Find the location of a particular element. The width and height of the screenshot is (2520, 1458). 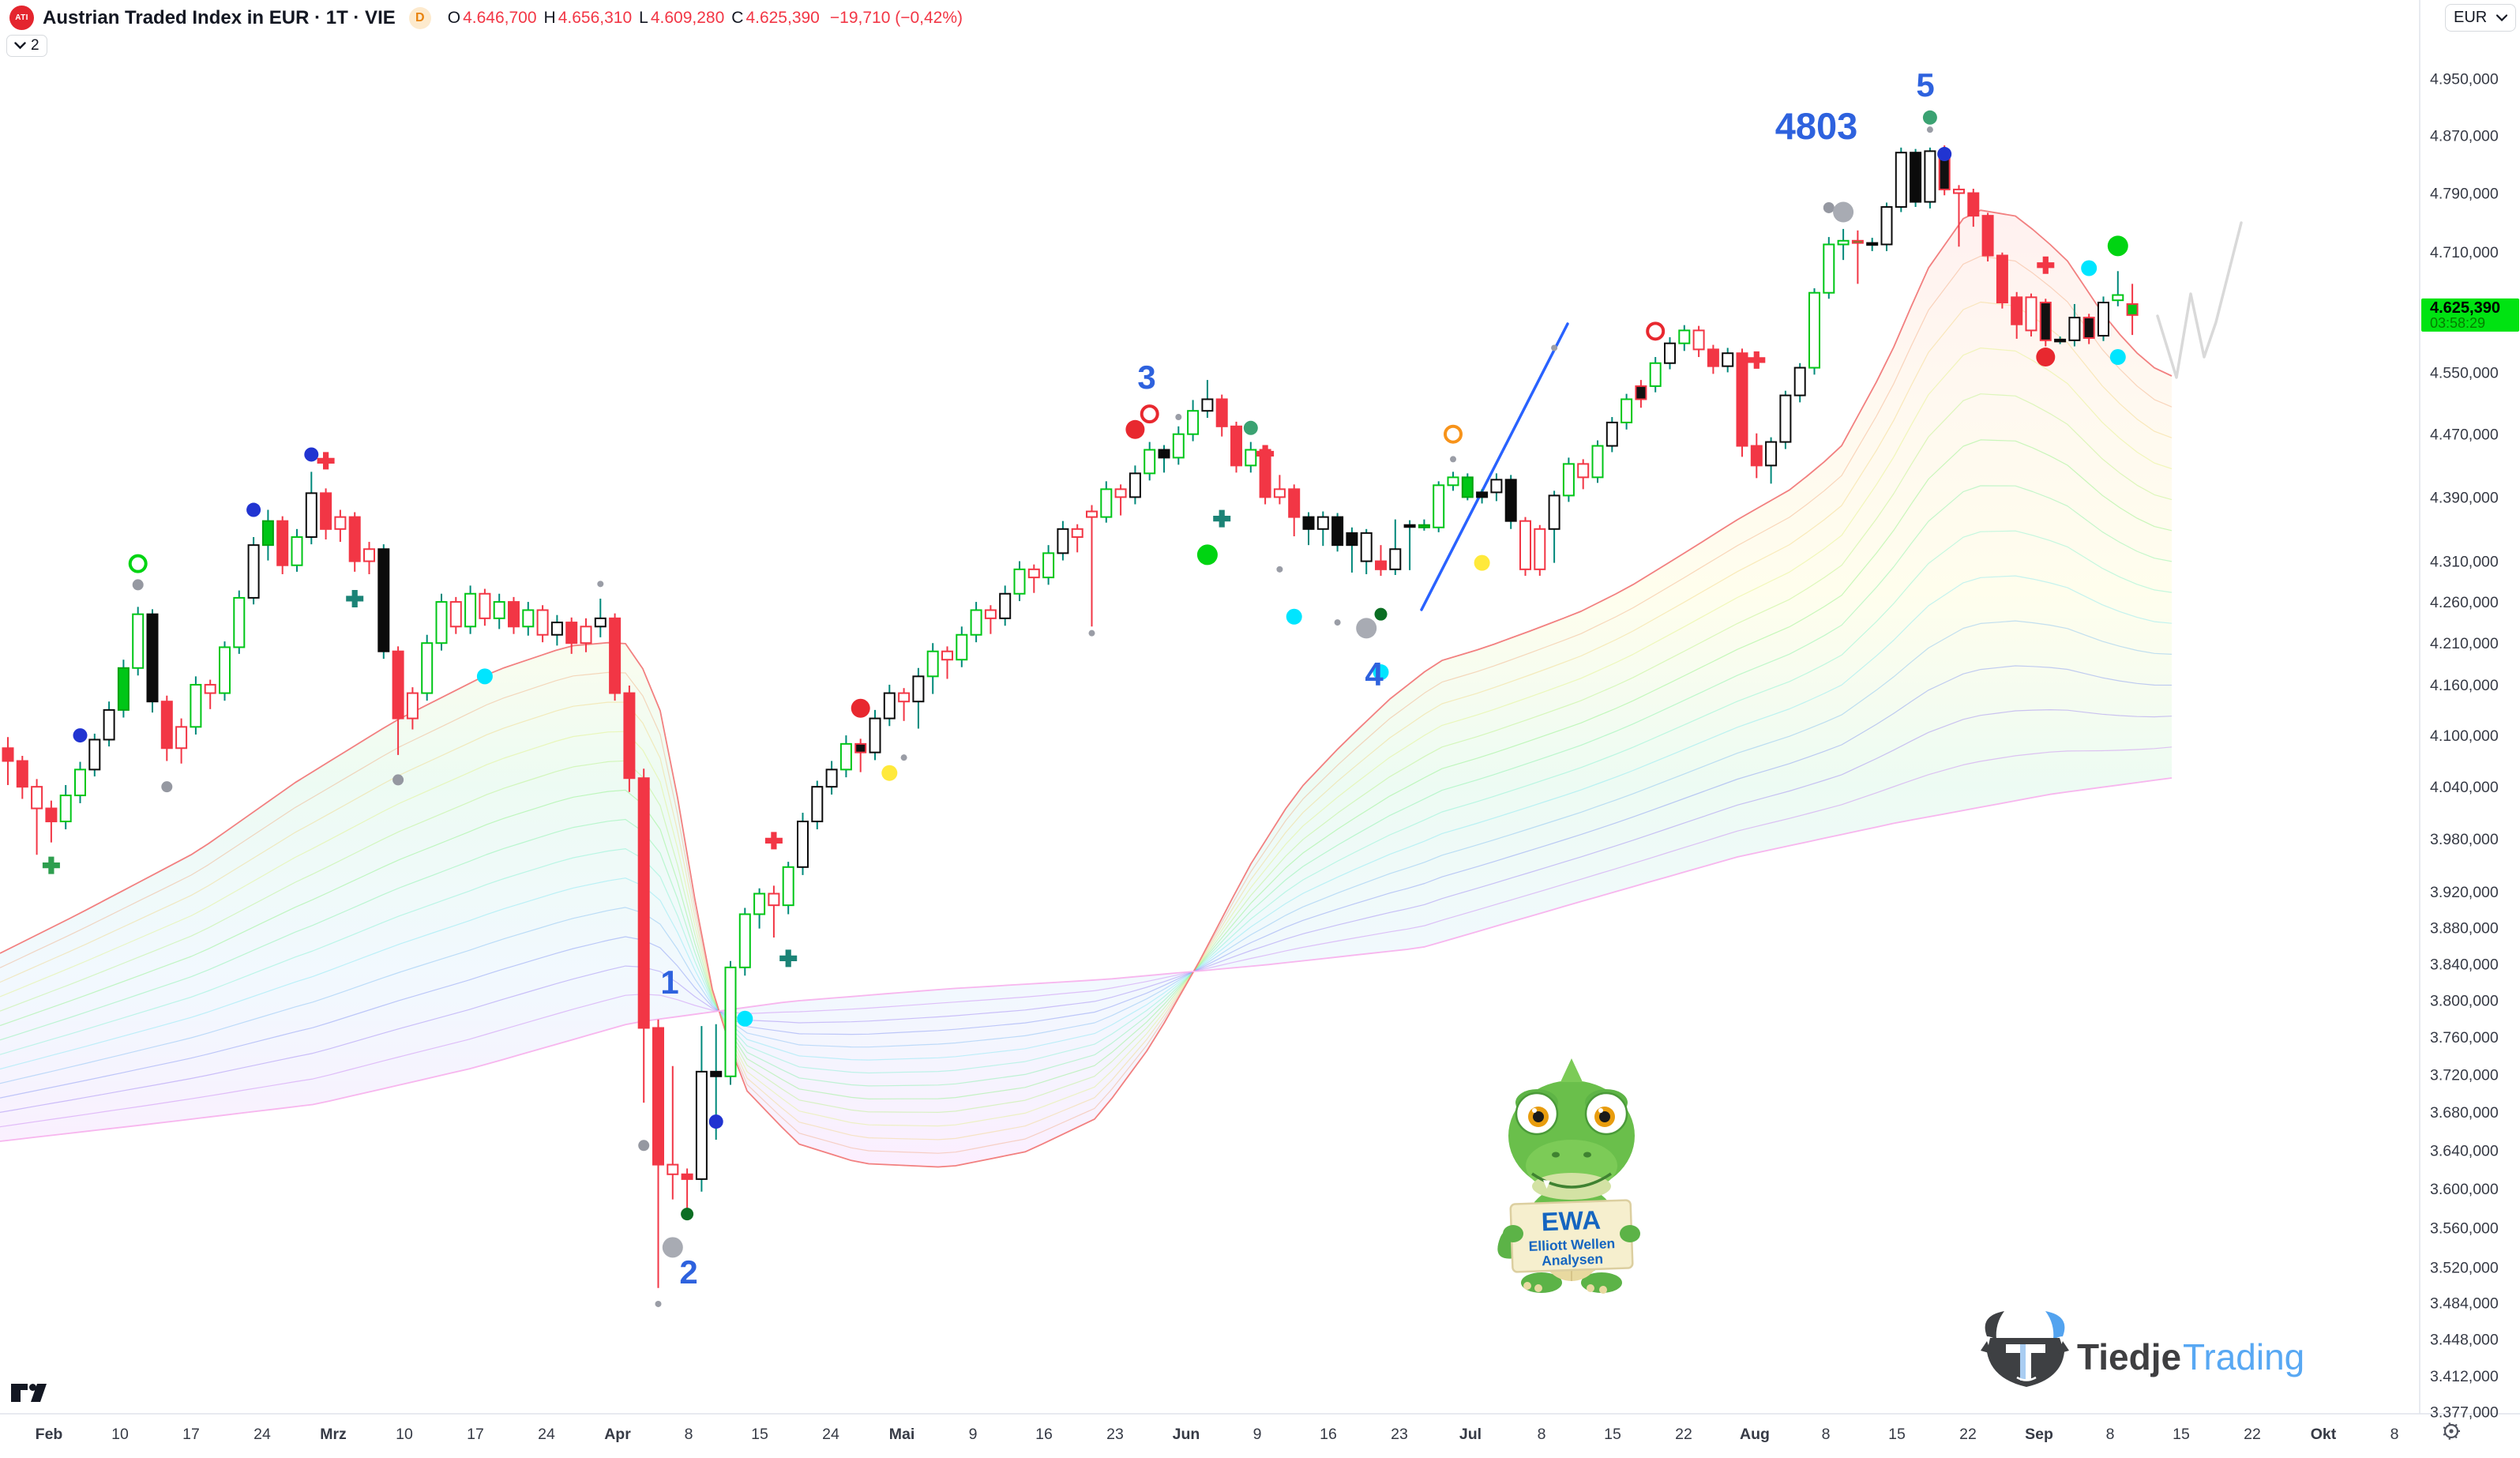

wave-label-2: 2 is located at coordinates (688, 1272).